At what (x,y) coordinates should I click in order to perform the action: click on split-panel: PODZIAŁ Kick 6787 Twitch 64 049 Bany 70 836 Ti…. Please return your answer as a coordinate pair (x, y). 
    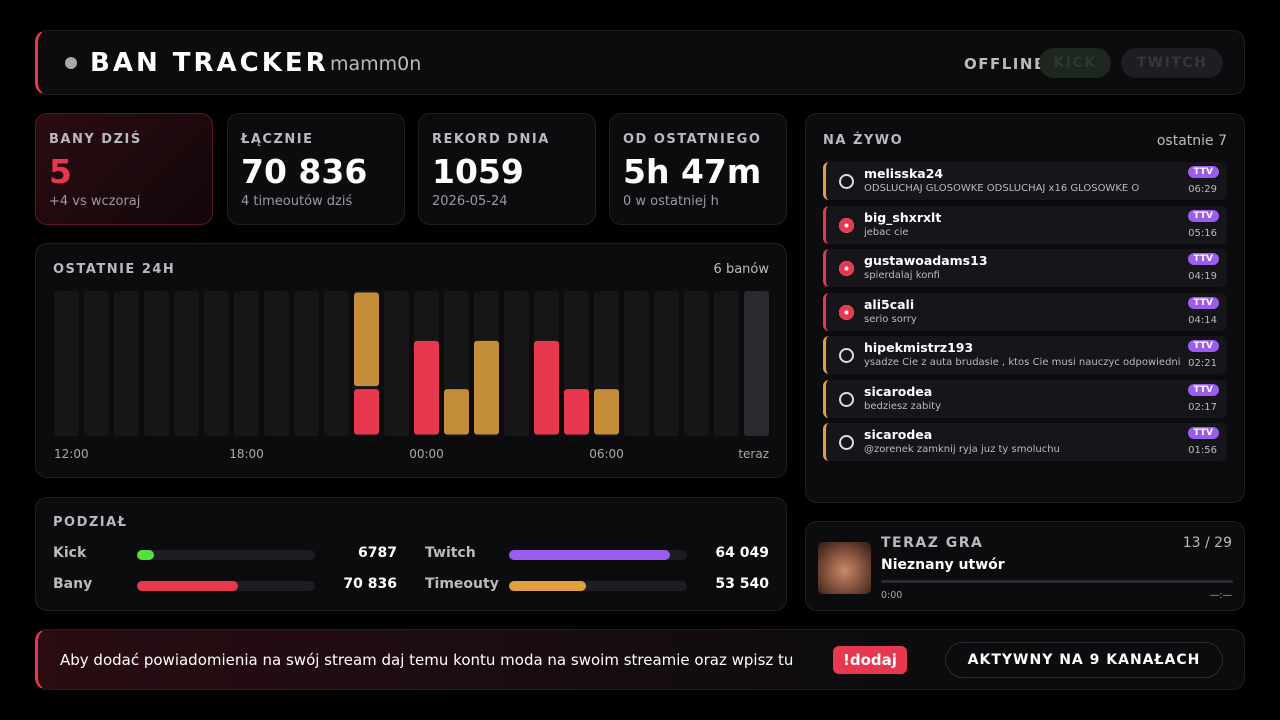
    Looking at the image, I should click on (411, 554).